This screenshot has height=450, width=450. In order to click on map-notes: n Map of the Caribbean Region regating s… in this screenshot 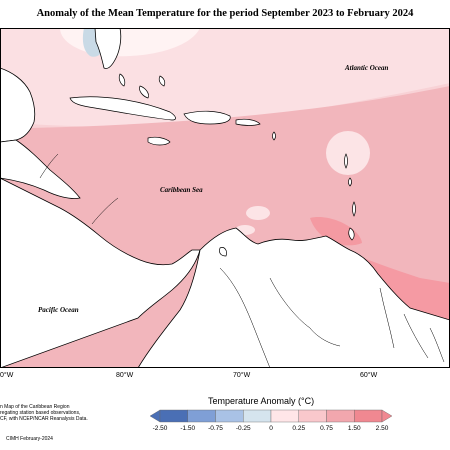, I will do `click(60, 413)`.